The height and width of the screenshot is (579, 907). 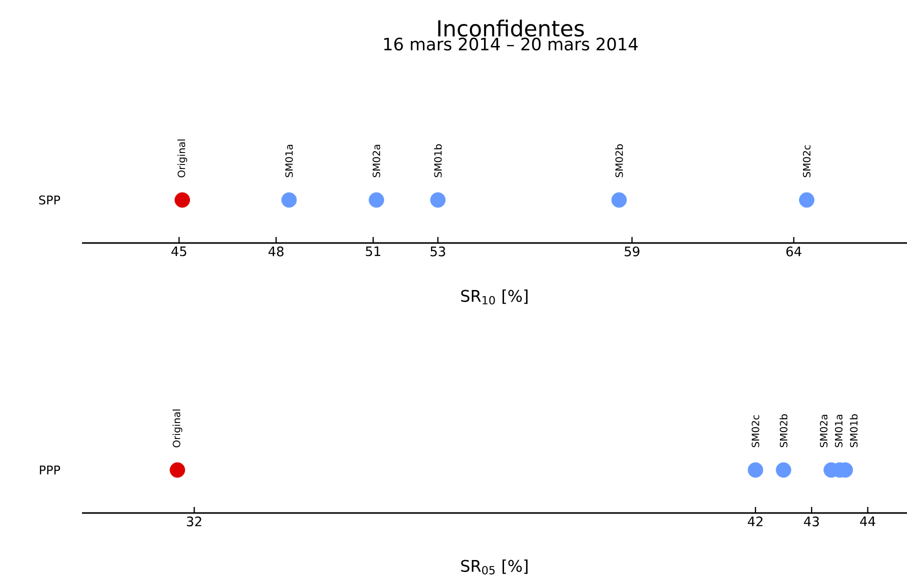 What do you see at coordinates (511, 28) in the screenshot?
I see `chart-title: Inconfidentes` at bounding box center [511, 28].